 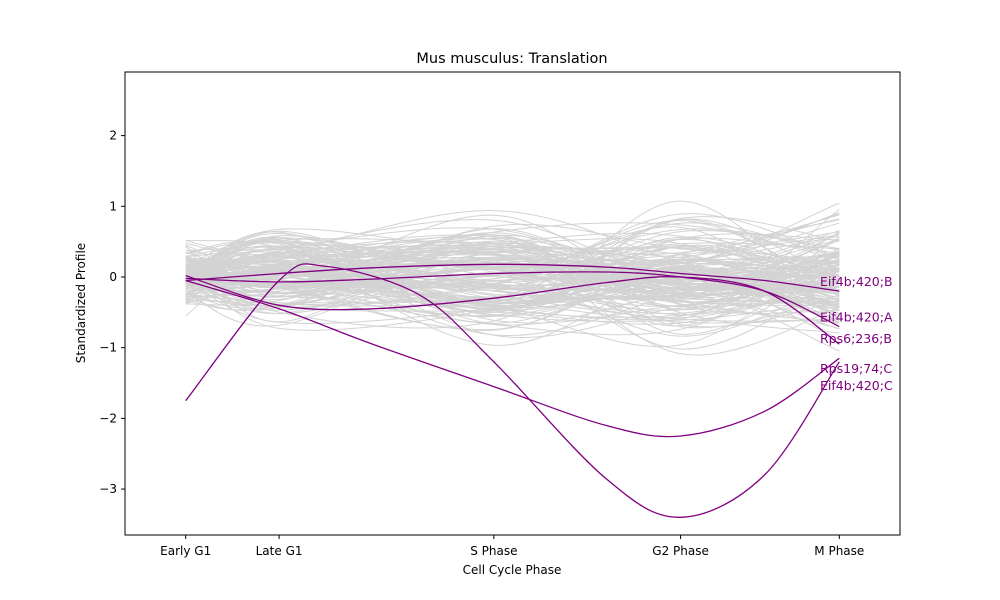 I want to click on x-axis: Early G1 Late G1 S Phase G2 Phase M Phase, so click(x=512, y=546).